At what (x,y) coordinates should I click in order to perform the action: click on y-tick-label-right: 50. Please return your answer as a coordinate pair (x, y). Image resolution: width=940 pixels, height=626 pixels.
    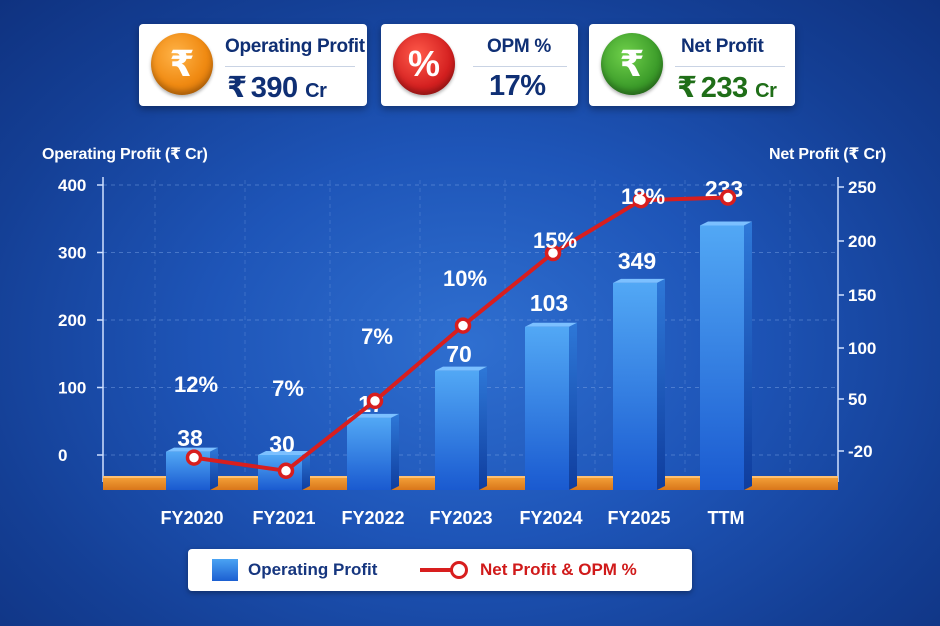
    Looking at the image, I should click on (857, 399).